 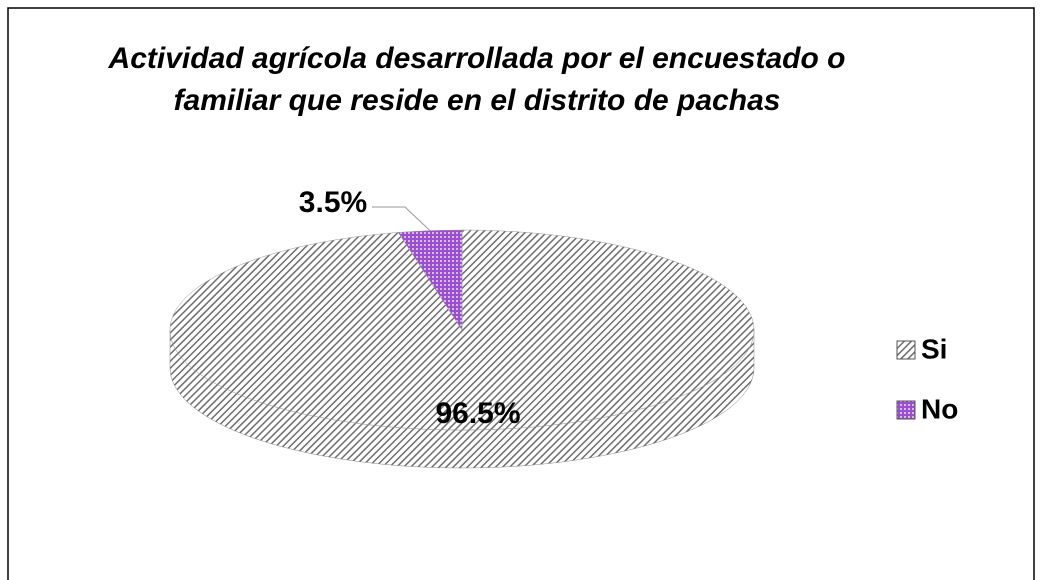 I want to click on legend-label: No, so click(x=939, y=408).